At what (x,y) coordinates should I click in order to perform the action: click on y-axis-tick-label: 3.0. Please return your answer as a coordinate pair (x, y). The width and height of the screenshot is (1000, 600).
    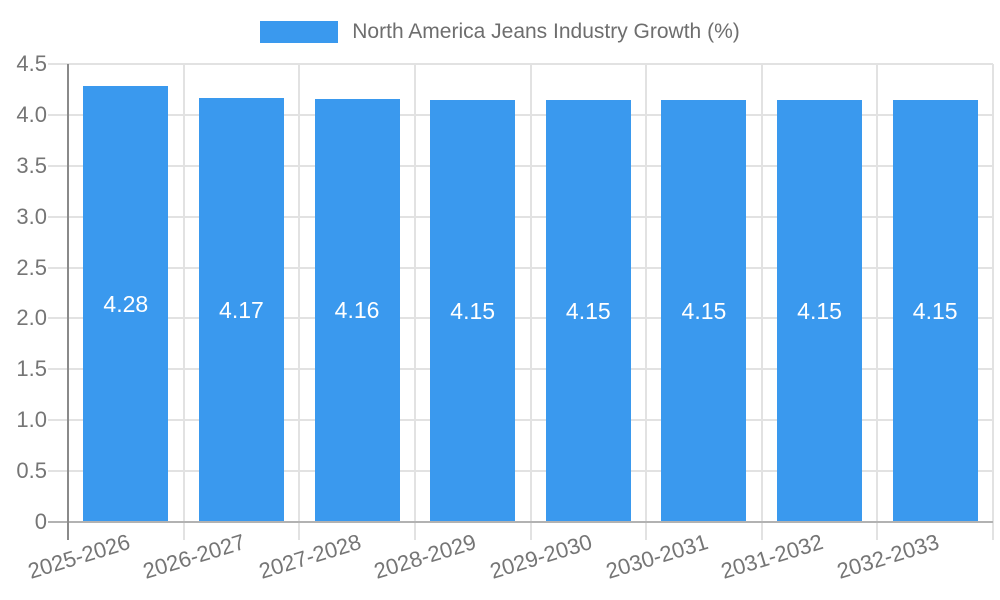
    Looking at the image, I should click on (31, 216).